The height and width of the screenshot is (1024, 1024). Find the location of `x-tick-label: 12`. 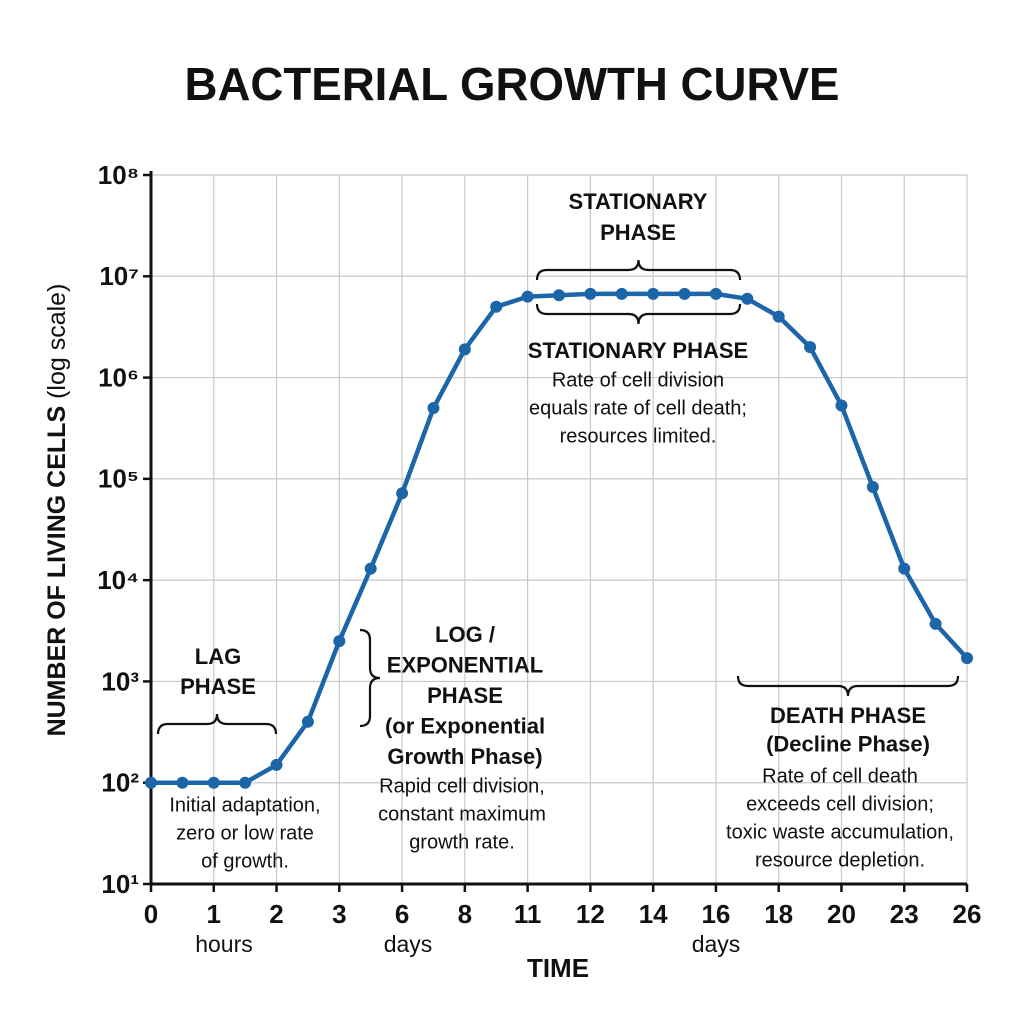

x-tick-label: 12 is located at coordinates (590, 914).